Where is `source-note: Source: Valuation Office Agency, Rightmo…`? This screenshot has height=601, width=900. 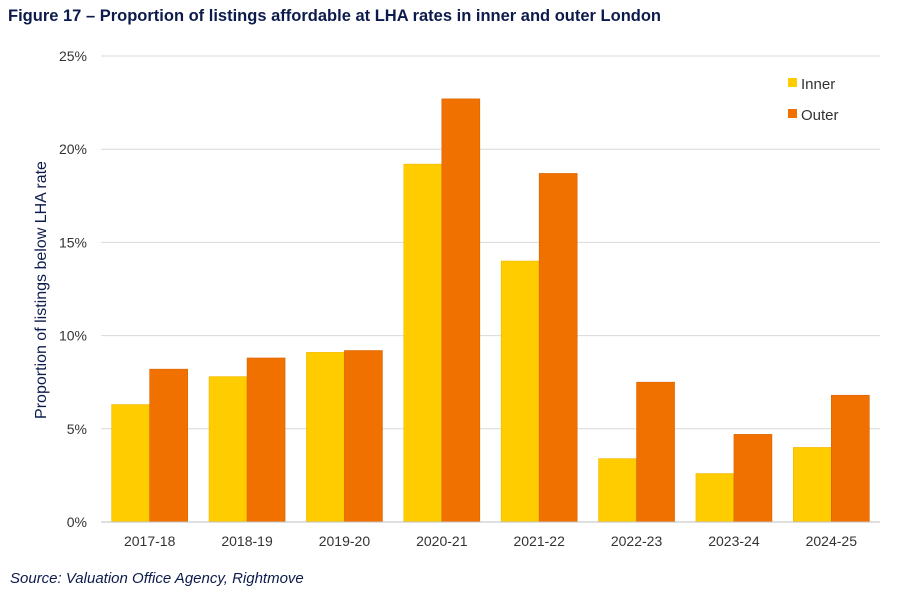
source-note: Source: Valuation Office Agency, Rightmo… is located at coordinates (157, 578).